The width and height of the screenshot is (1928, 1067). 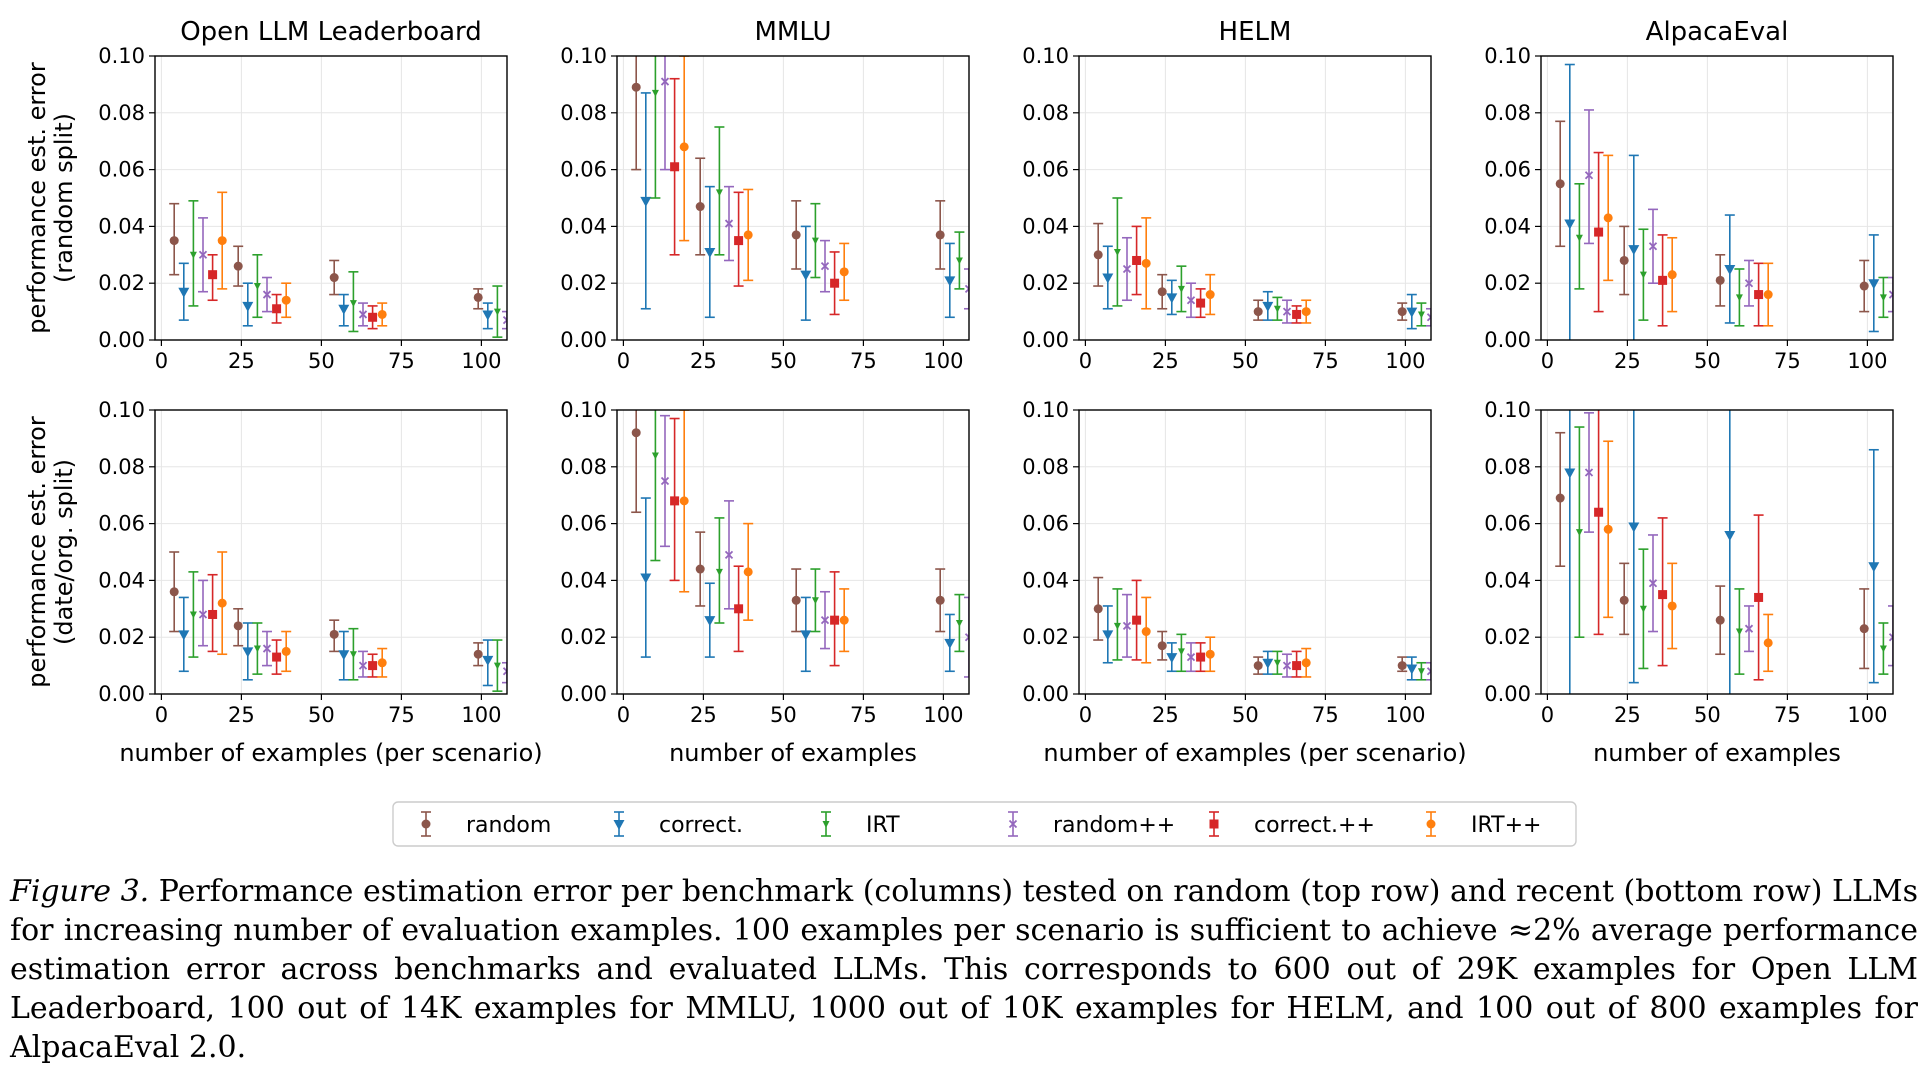 What do you see at coordinates (331, 32) in the screenshot?
I see `column-title: Open LLM Leaderboard` at bounding box center [331, 32].